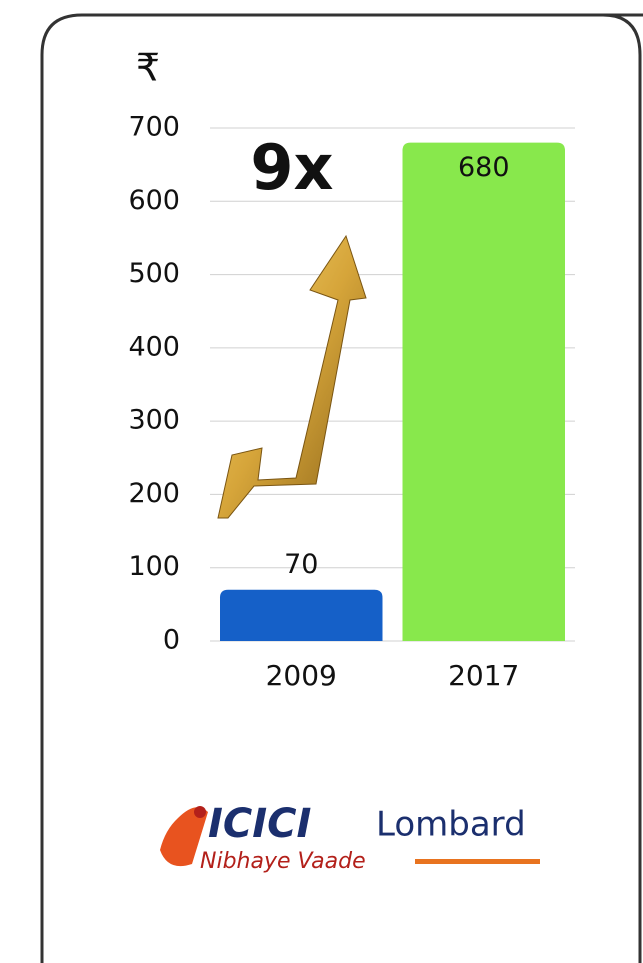 The width and height of the screenshot is (643, 963). I want to click on logo-underline, so click(477, 861).